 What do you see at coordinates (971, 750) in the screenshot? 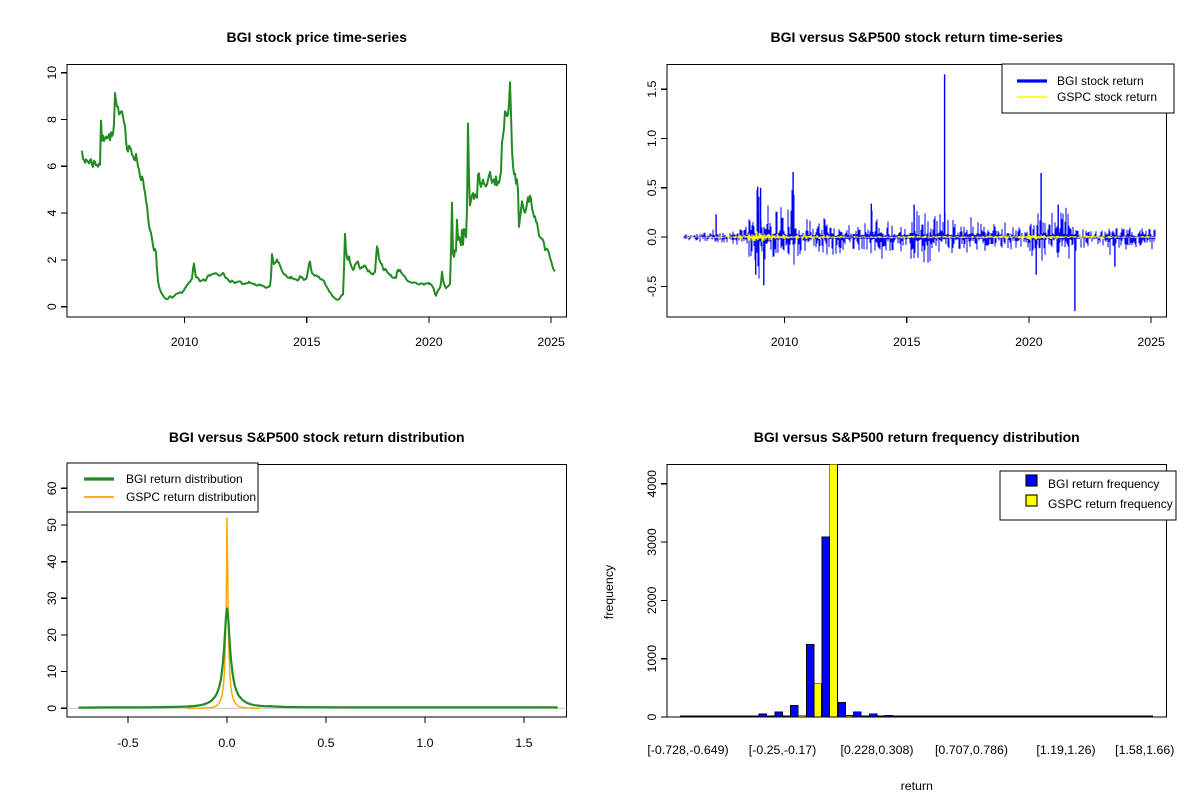
I see `bin-label: [0.707,0.786)` at bounding box center [971, 750].